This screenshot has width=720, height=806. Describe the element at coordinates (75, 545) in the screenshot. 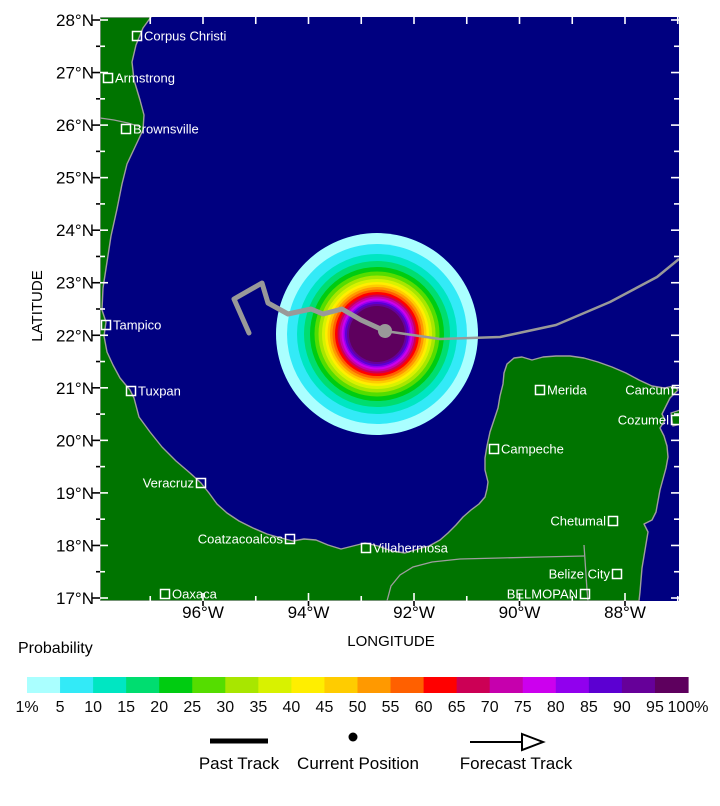

I see `lat-tick-label: 18°N` at that location.